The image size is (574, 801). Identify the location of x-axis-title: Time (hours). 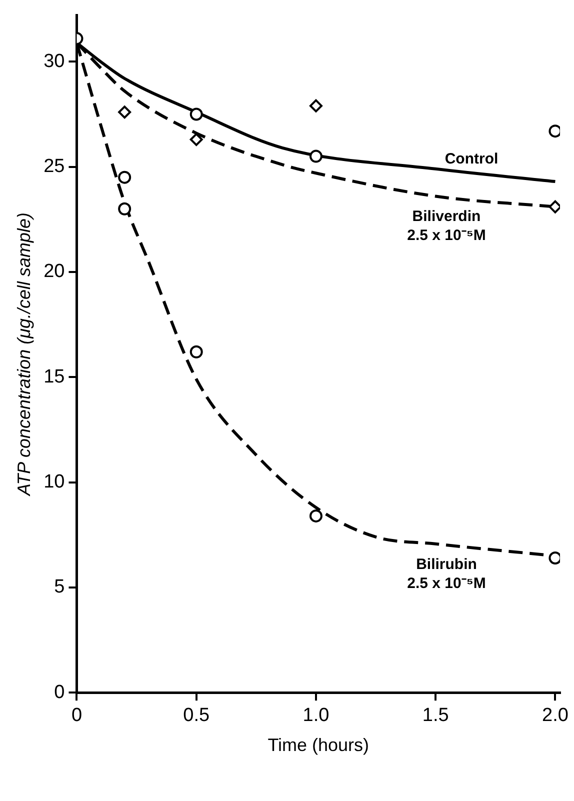
(319, 745).